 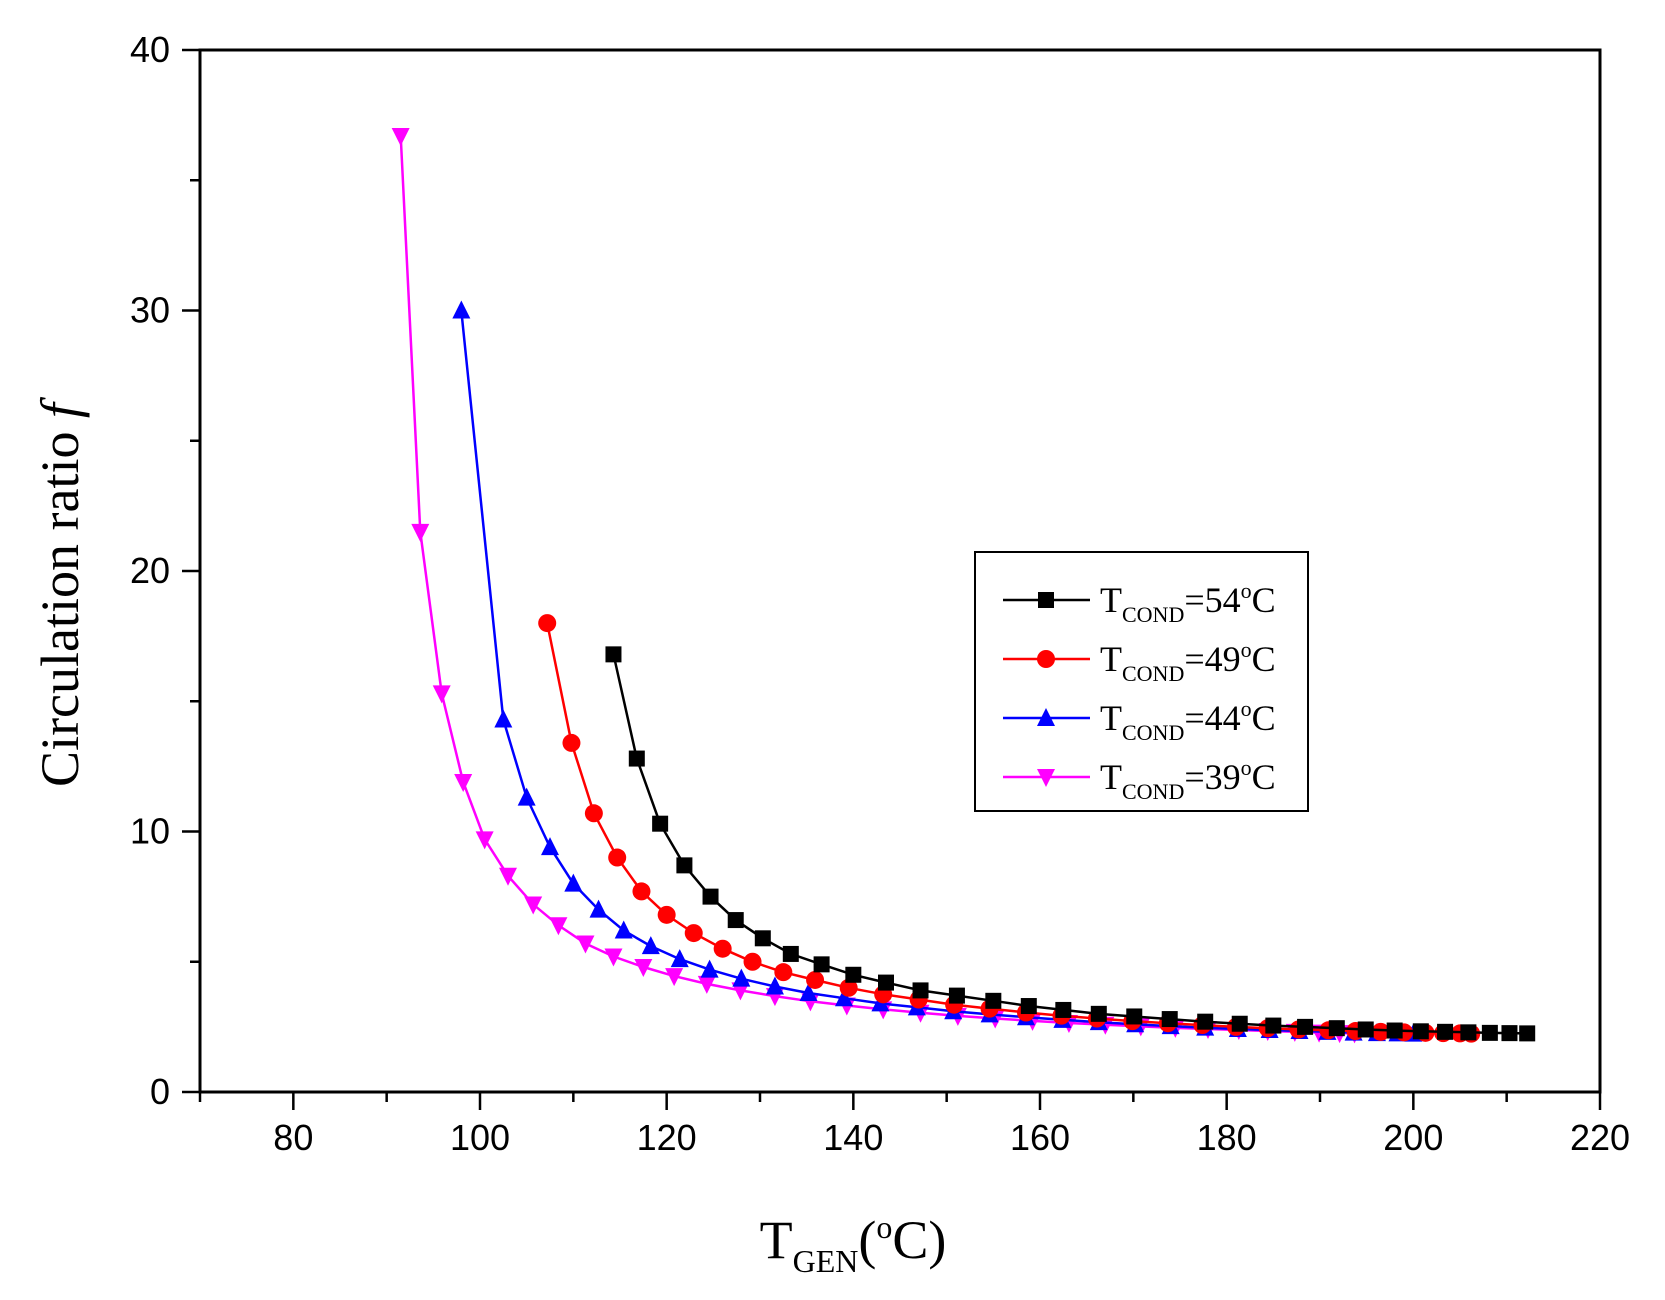 What do you see at coordinates (853, 1244) in the screenshot?
I see `x-axis-title: TGEN(oC)` at bounding box center [853, 1244].